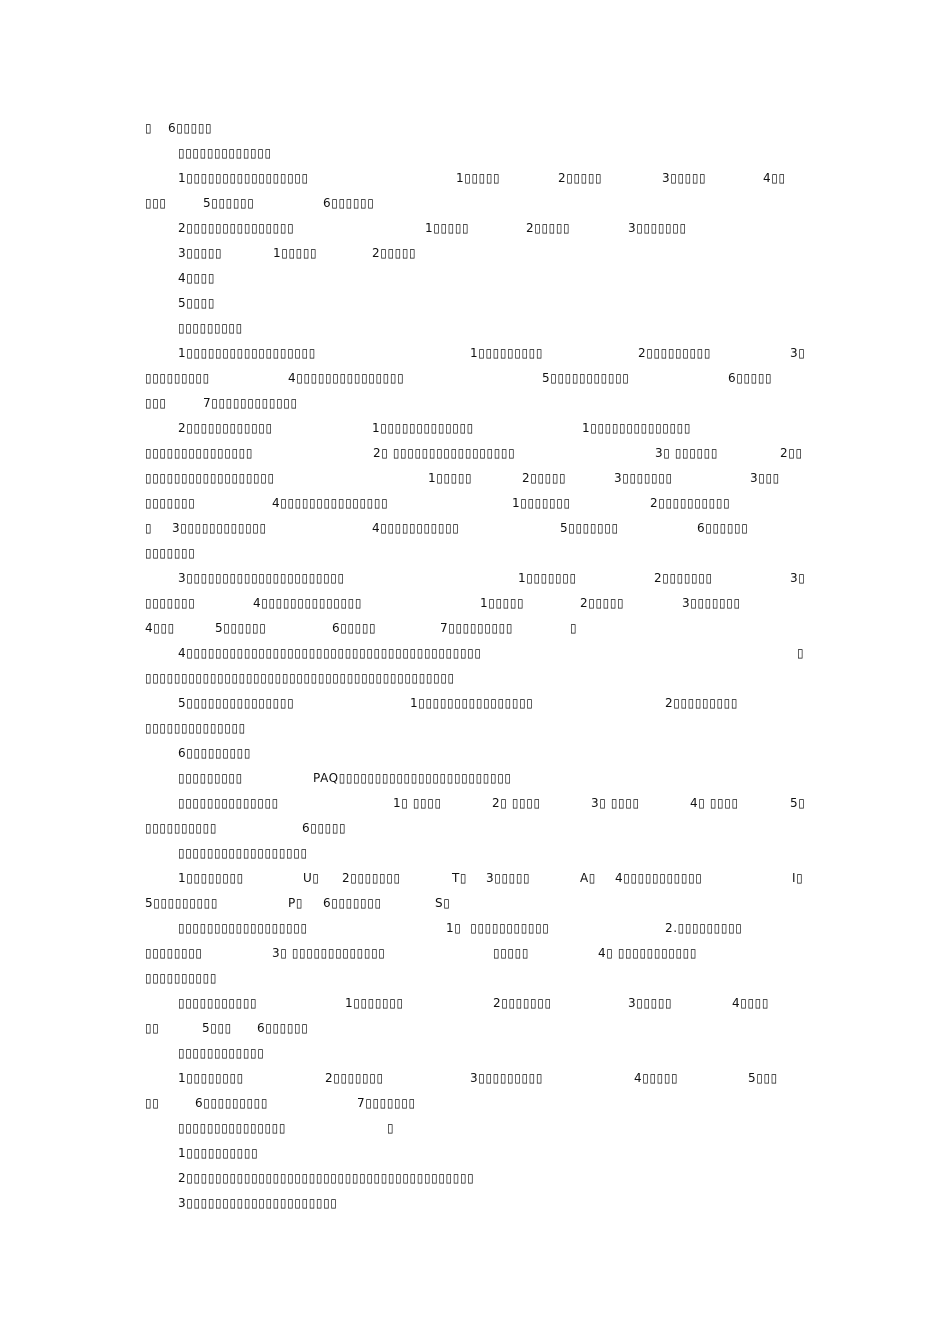 The height and width of the screenshot is (1344, 950). I want to click on text-segment: 2▯ ▯▯▯▯▯▯▯▯▯▯▯▯▯▯▯▯▯, so click(444, 453).